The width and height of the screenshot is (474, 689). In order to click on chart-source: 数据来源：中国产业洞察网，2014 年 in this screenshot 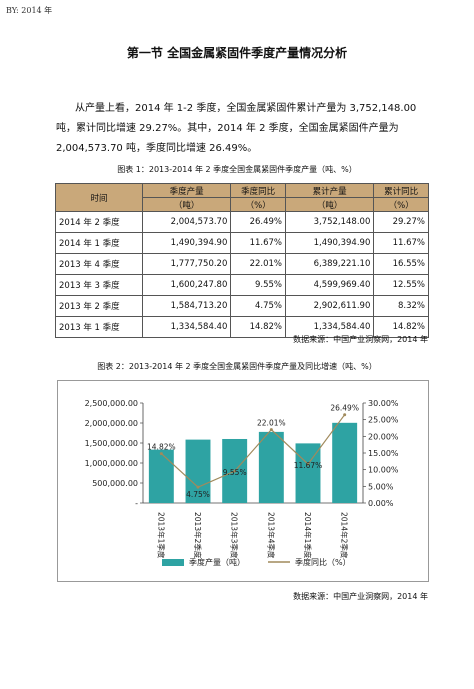, I will do `click(360, 596)`.